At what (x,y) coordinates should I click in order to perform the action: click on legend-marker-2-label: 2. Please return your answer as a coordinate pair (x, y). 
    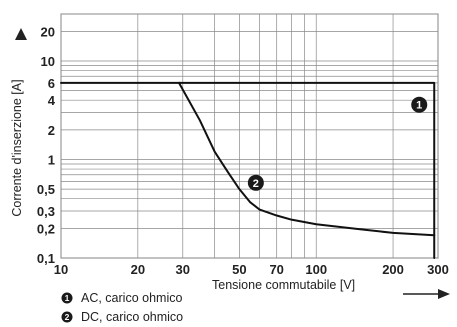
    Looking at the image, I should click on (67, 317).